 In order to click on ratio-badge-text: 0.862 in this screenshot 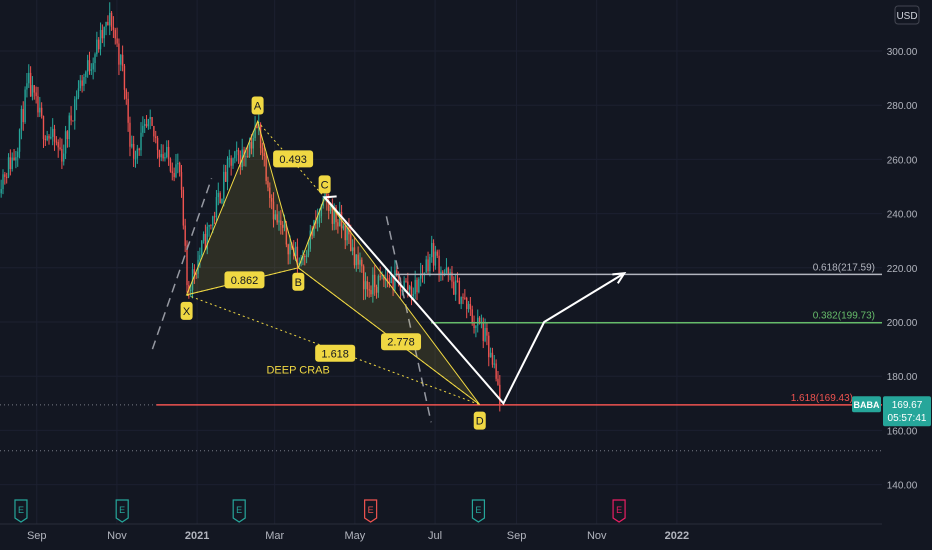, I will do `click(245, 281)`.